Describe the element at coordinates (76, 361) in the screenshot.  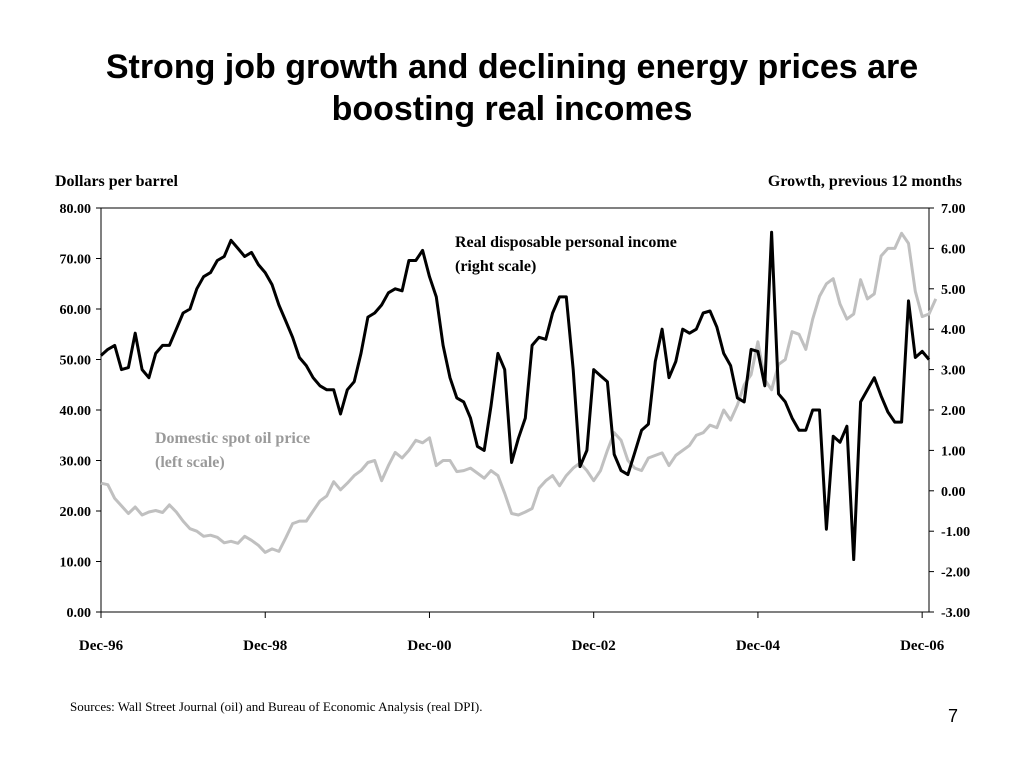
I see `left-axis-tick-label: 50.00` at that location.